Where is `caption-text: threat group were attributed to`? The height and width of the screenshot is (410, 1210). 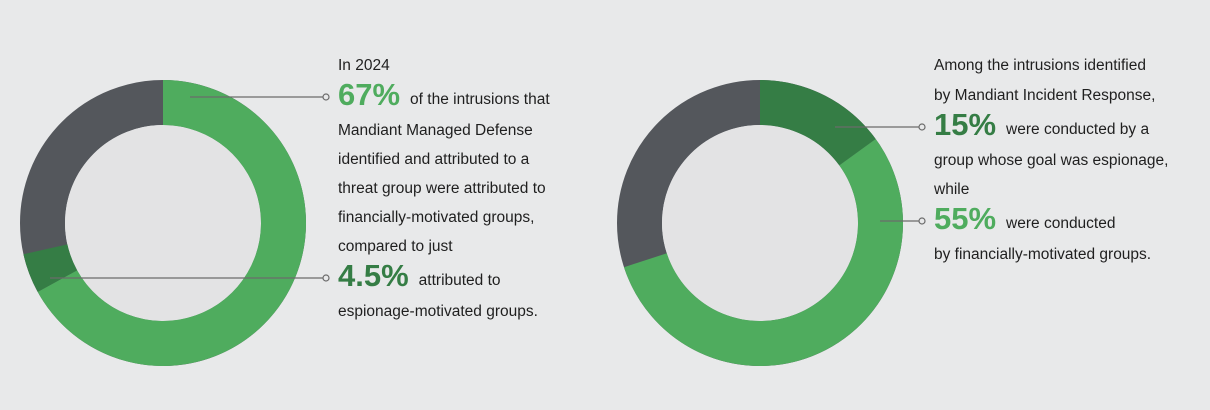 caption-text: threat group were attributed to is located at coordinates (442, 188).